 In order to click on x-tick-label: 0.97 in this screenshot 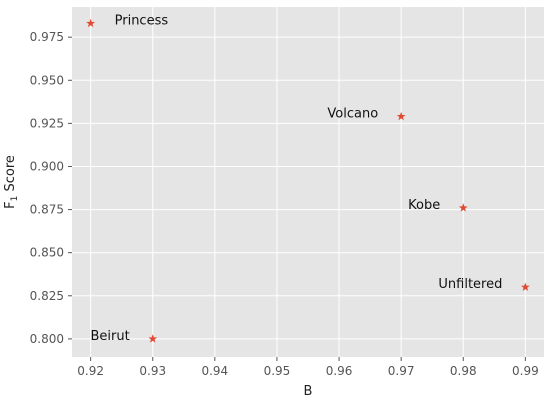, I will do `click(401, 371)`.